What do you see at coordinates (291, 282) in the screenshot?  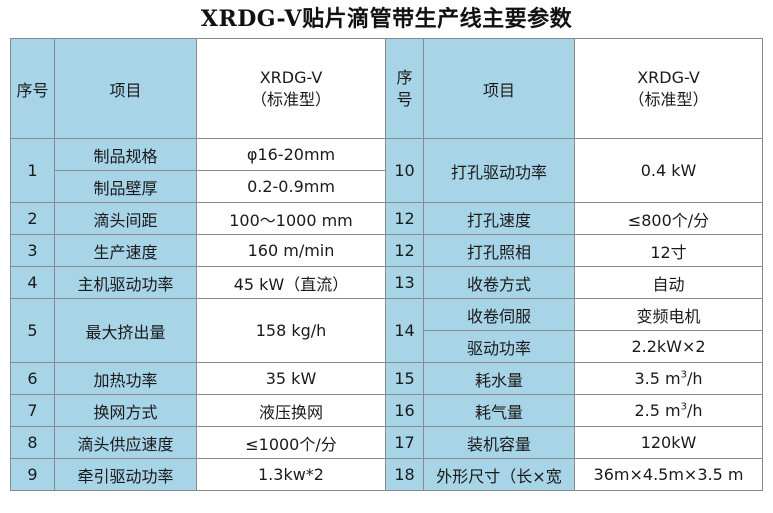 I see `item-value: 45 kW（直流）` at bounding box center [291, 282].